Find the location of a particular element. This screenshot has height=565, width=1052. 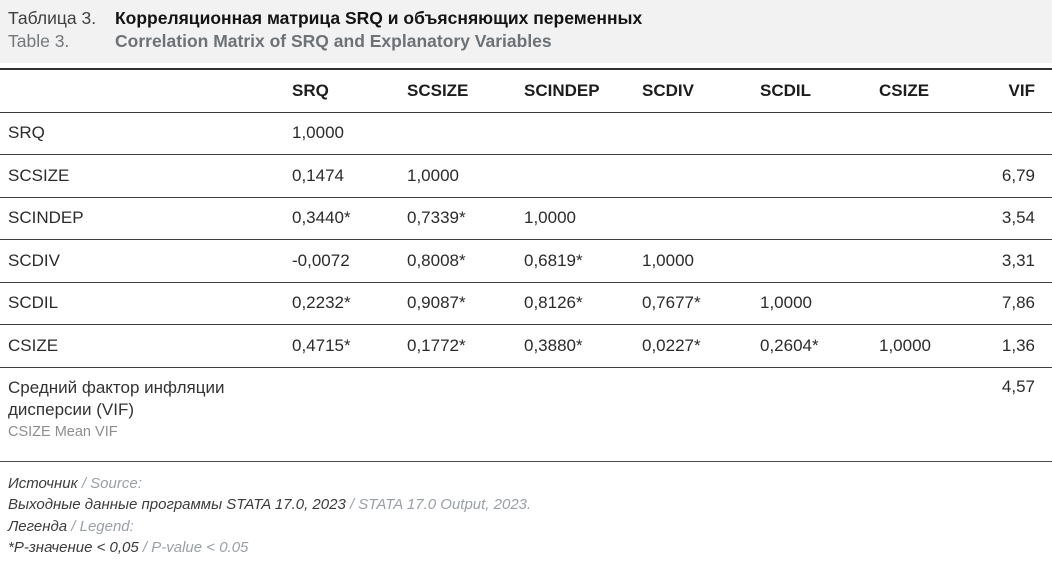

row-label: SCDIV is located at coordinates (146, 261).